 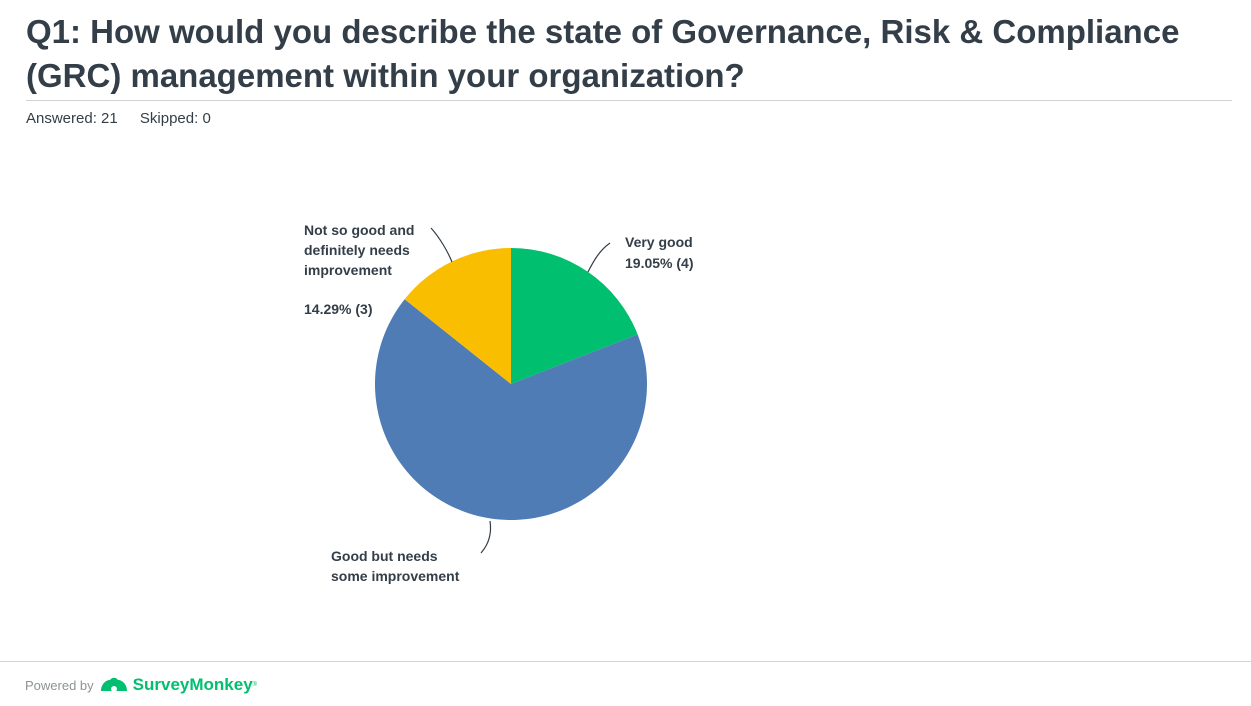 I want to click on label-not-so-good-value: 14.29% (3), so click(x=338, y=309).